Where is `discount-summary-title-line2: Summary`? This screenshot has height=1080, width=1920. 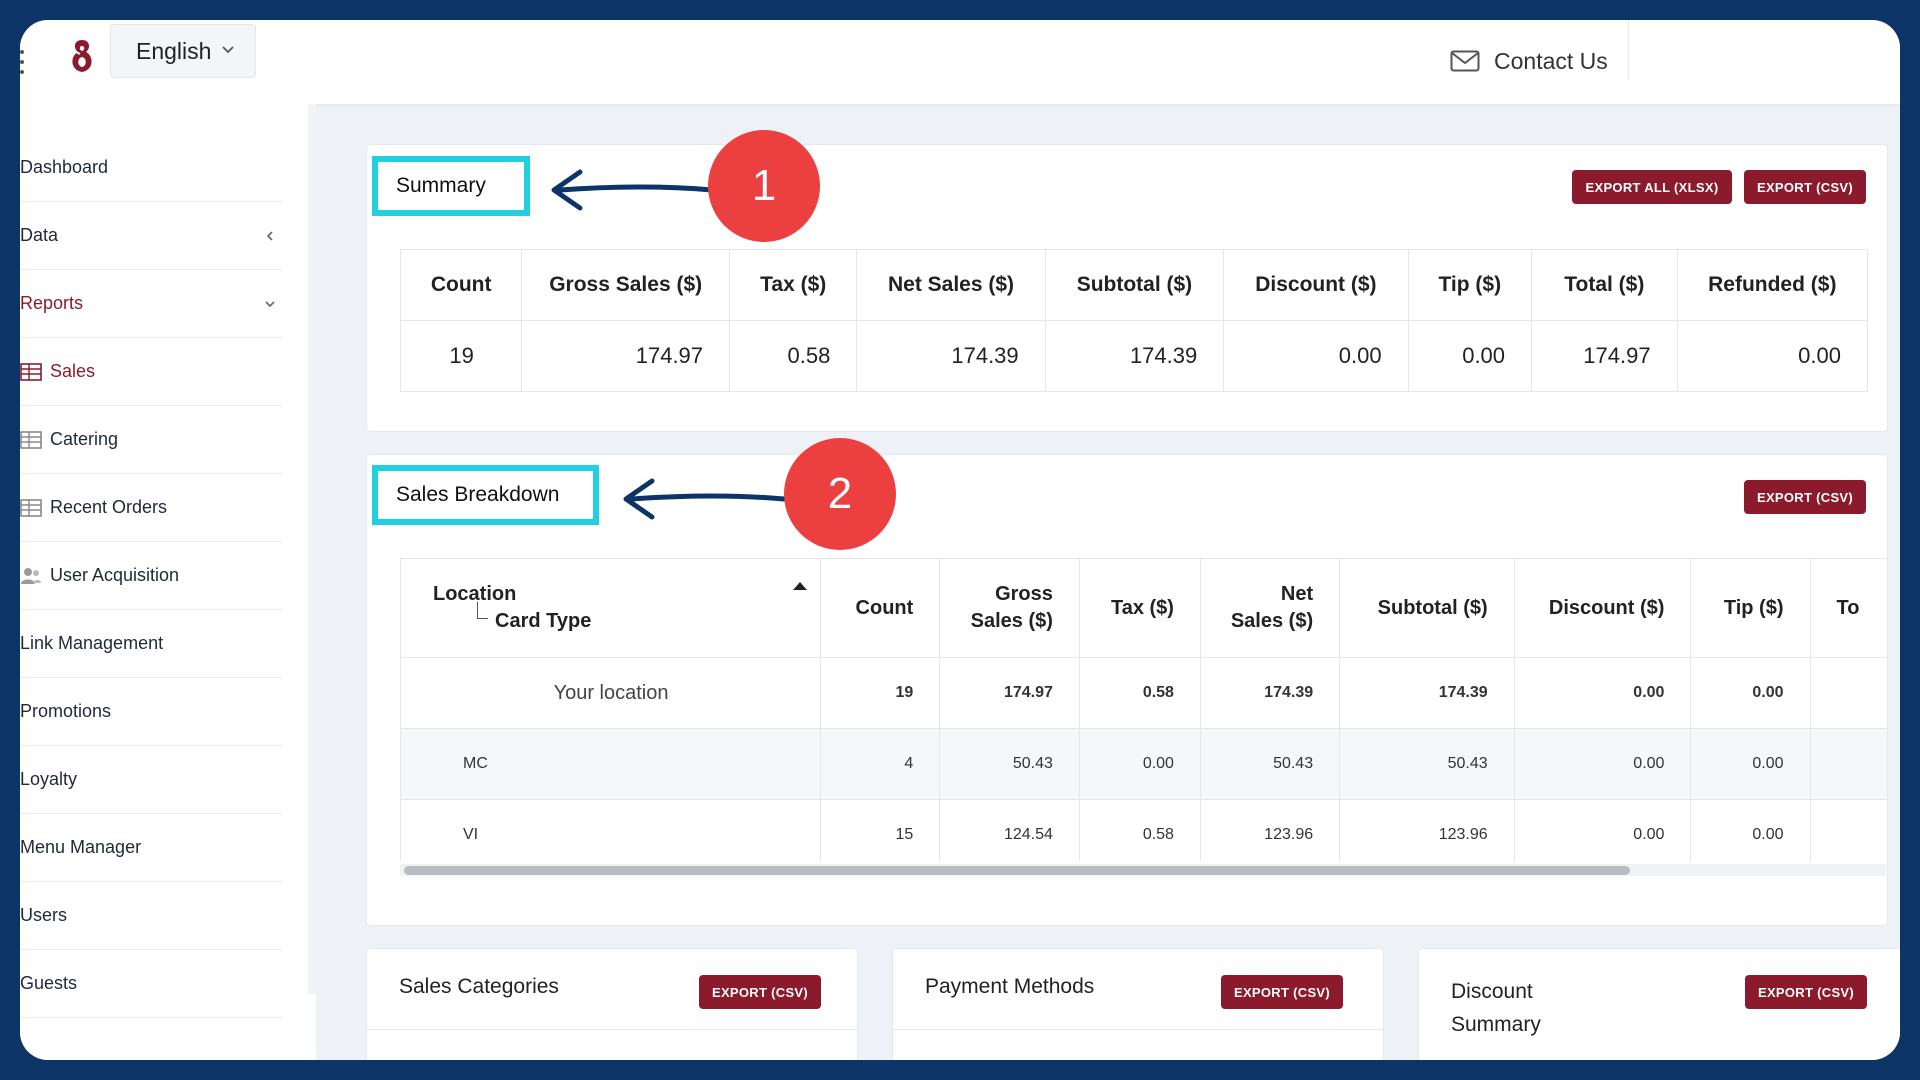 discount-summary-title-line2: Summary is located at coordinates (1496, 1024).